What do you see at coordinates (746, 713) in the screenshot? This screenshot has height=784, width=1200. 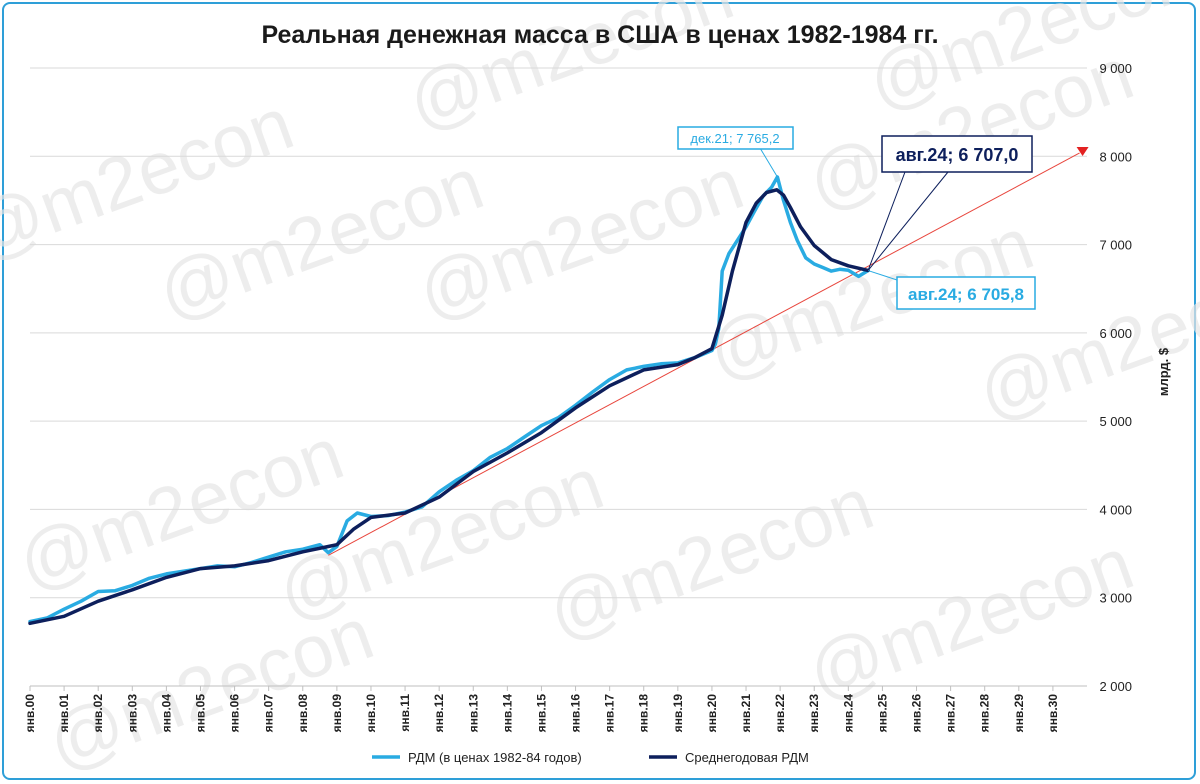 I see `x-tick-label: янв.21` at bounding box center [746, 713].